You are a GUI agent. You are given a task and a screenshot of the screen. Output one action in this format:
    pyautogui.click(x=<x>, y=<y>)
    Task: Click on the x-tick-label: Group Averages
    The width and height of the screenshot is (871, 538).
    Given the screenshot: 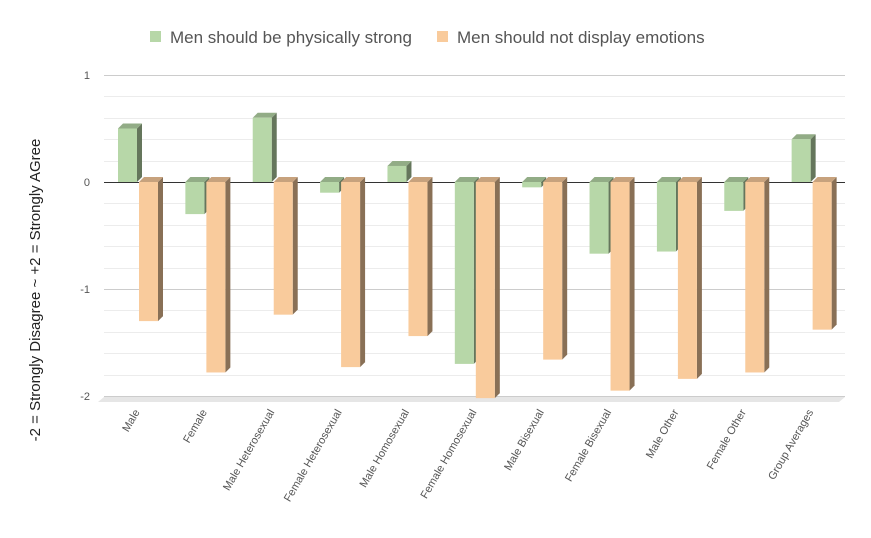 What is the action you would take?
    pyautogui.click(x=791, y=444)
    